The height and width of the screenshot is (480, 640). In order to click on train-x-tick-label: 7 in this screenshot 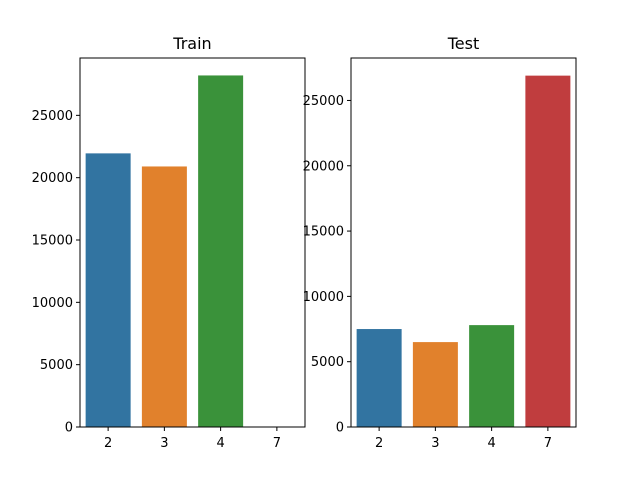, I will do `click(277, 443)`.